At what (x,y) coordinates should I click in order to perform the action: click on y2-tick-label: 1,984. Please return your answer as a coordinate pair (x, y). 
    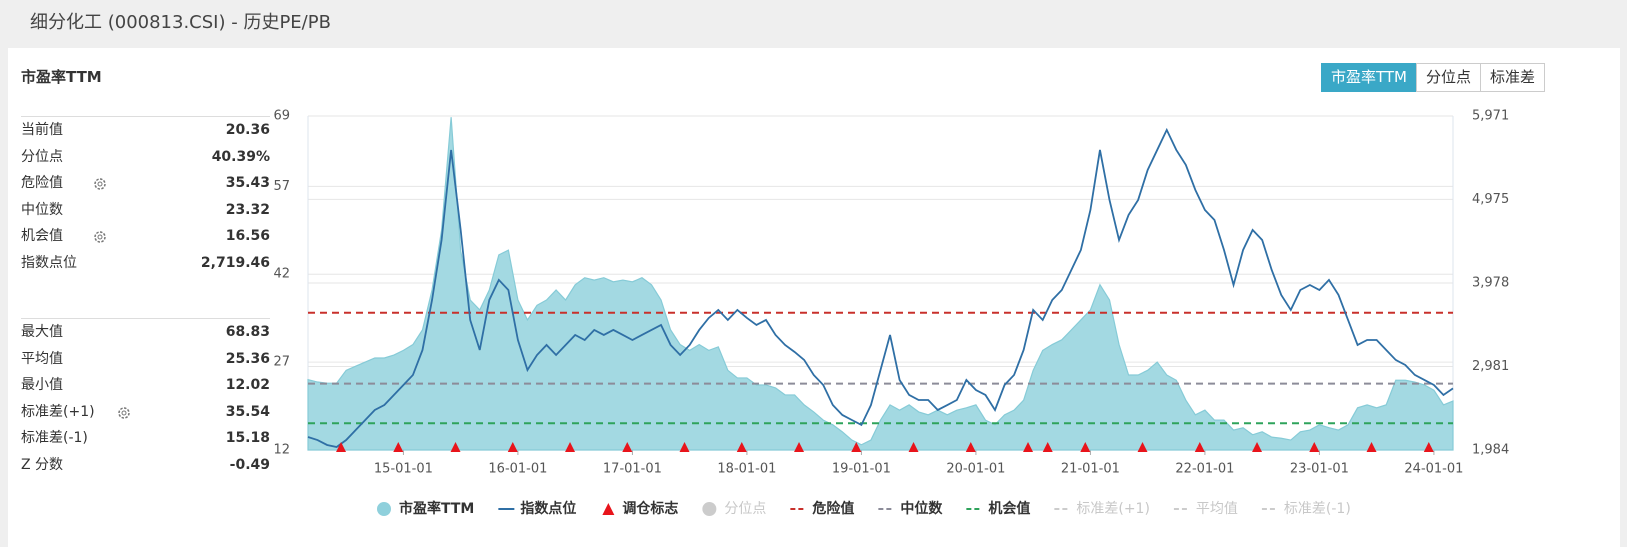
    Looking at the image, I should click on (1490, 450).